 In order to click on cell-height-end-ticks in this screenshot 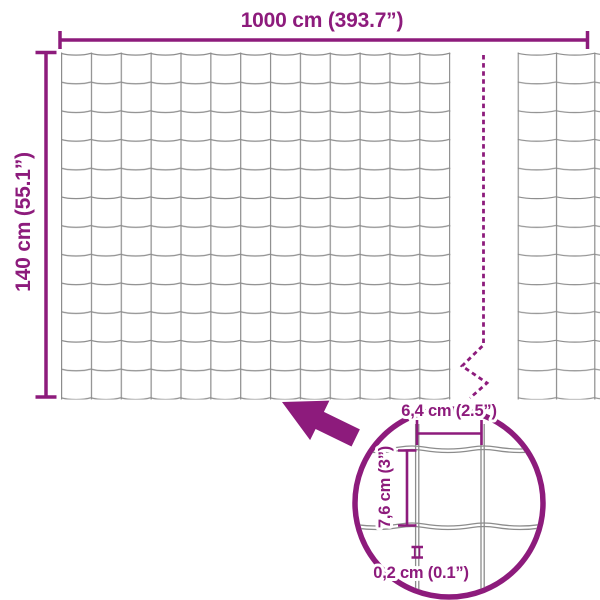, I will do `click(407, 488)`.